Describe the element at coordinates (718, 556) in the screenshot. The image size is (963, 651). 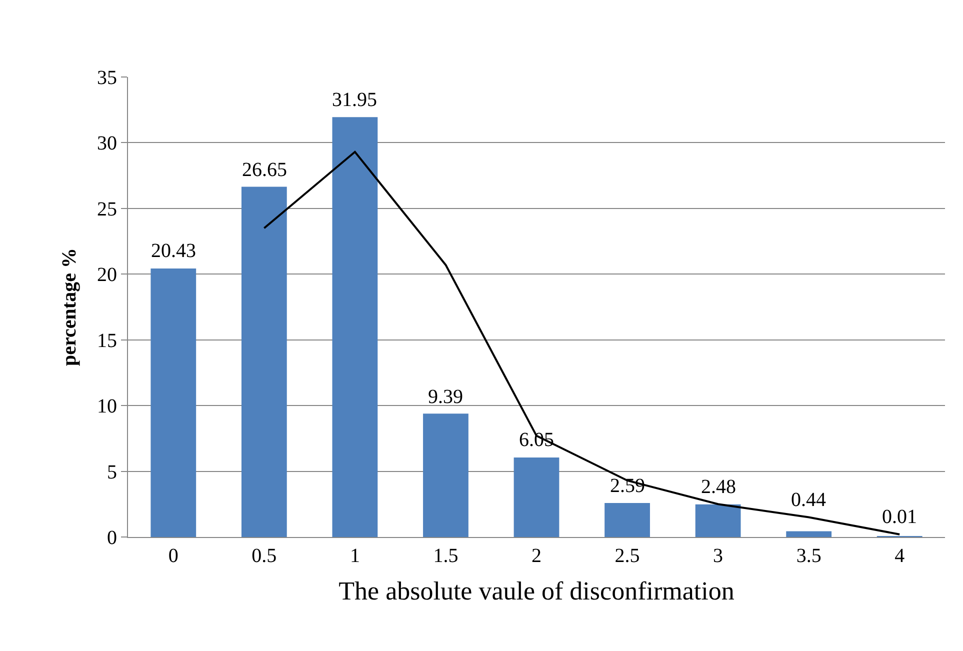
I see `x-tick-label: 3` at that location.